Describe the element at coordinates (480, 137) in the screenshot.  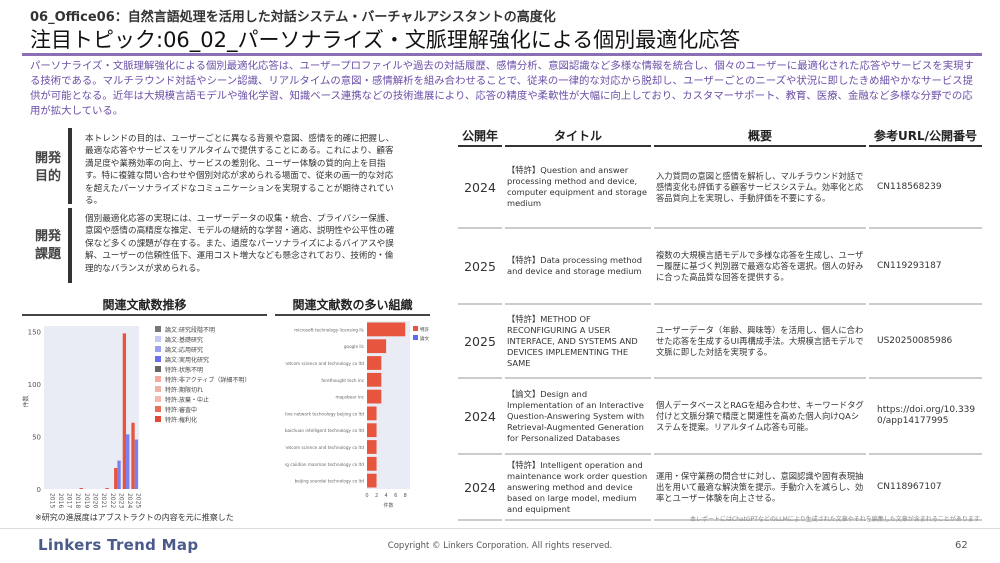
I see `header-year: 公開年` at that location.